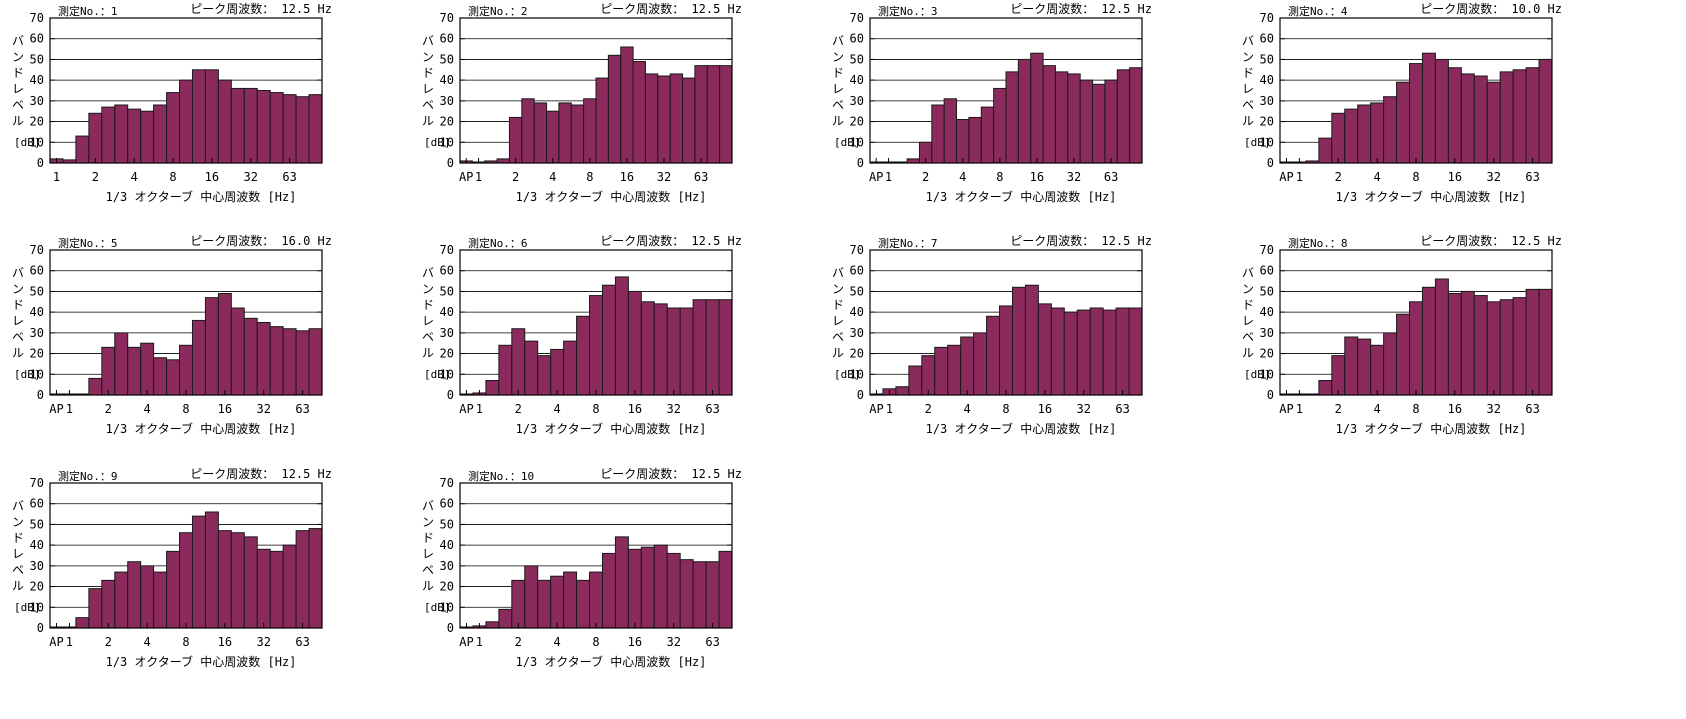 This screenshot has width=1686, height=719. I want to click on y-axis-label-char: ル, so click(1248, 353).